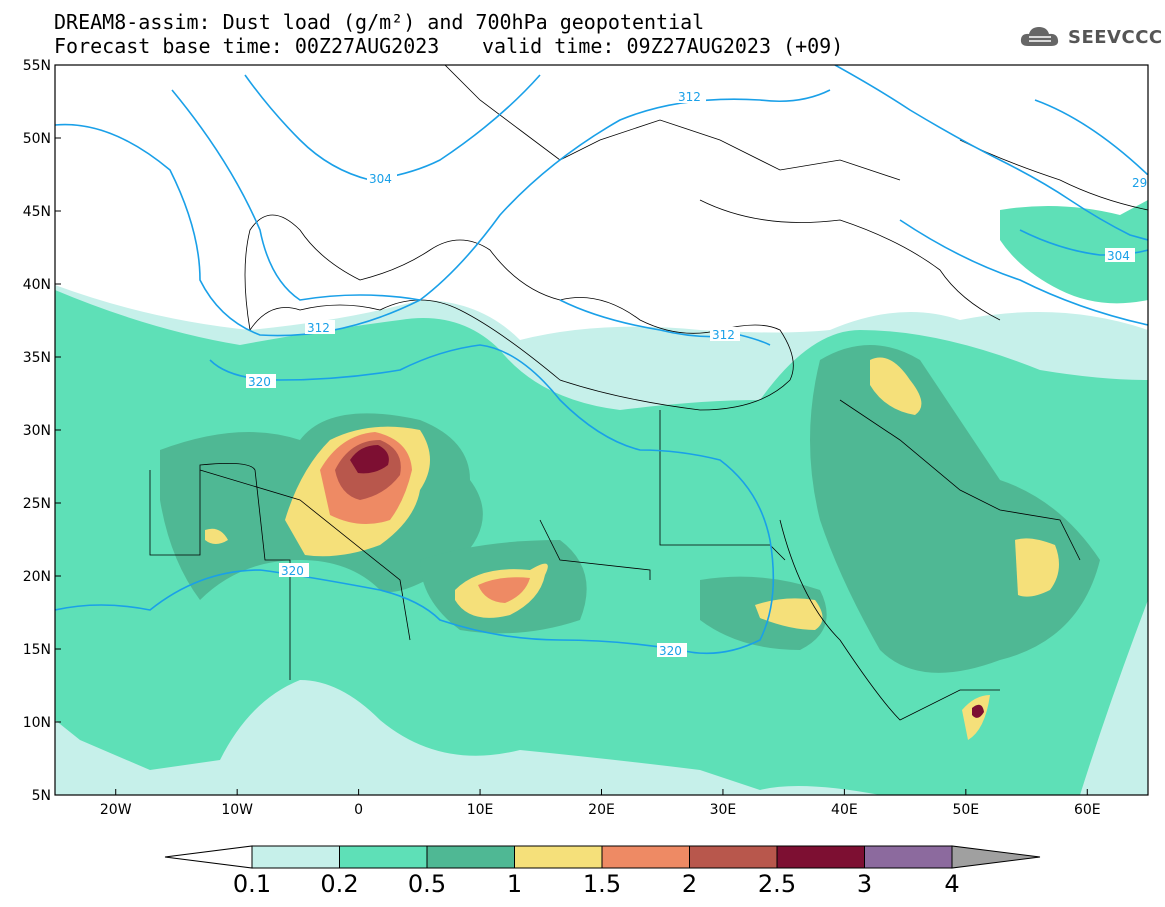 This screenshot has width=1165, height=907. I want to click on lat-label: 25N, so click(37, 504).